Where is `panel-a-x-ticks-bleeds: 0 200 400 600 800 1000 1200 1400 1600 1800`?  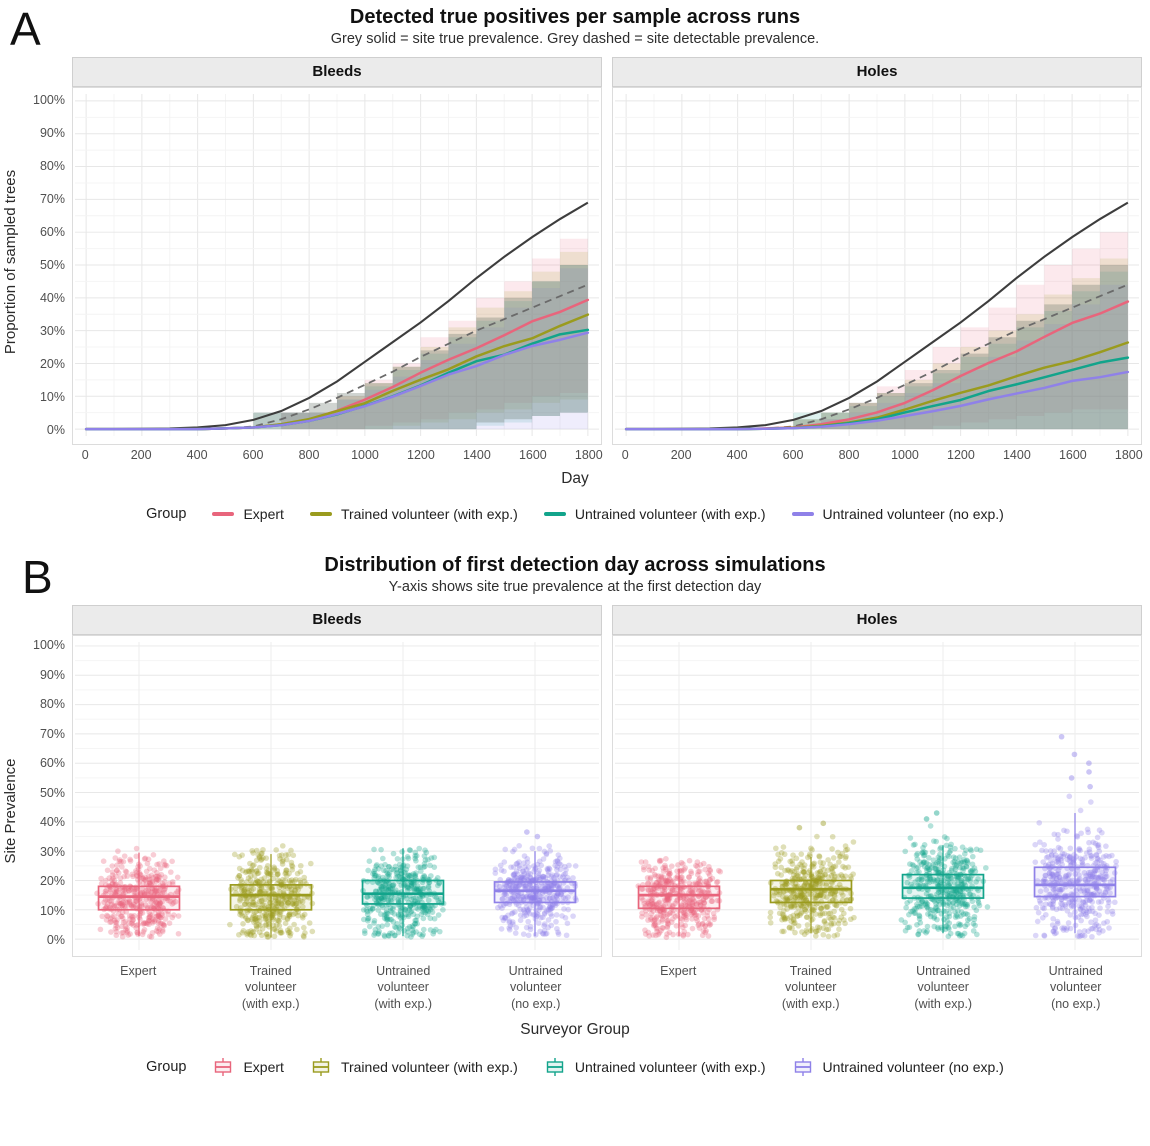 panel-a-x-ticks-bleeds: 0 200 400 600 800 1000 1200 1400 1600 1800 is located at coordinates (337, 457).